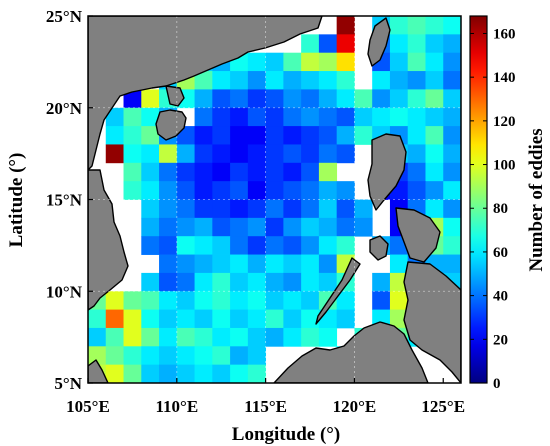 The image size is (550, 446). What do you see at coordinates (68, 383) in the screenshot?
I see `y-tick-label: 5°N` at bounding box center [68, 383].